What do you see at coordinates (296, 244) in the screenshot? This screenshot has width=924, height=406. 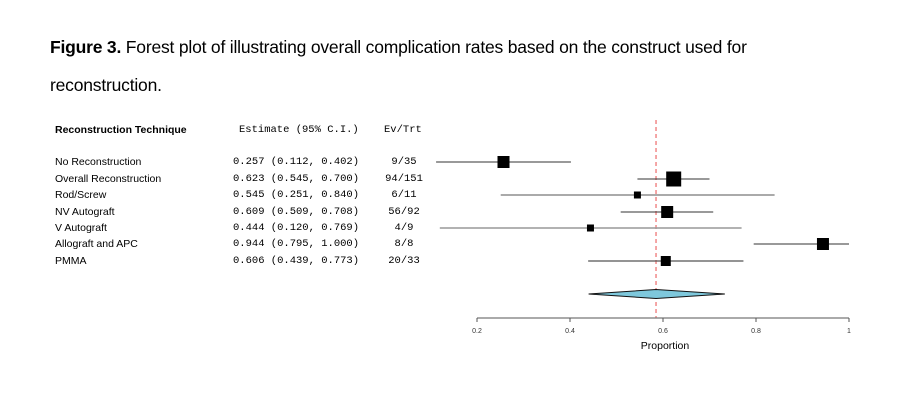 I see `row-estimate: 0.944 (0.795, 1.000)` at bounding box center [296, 244].